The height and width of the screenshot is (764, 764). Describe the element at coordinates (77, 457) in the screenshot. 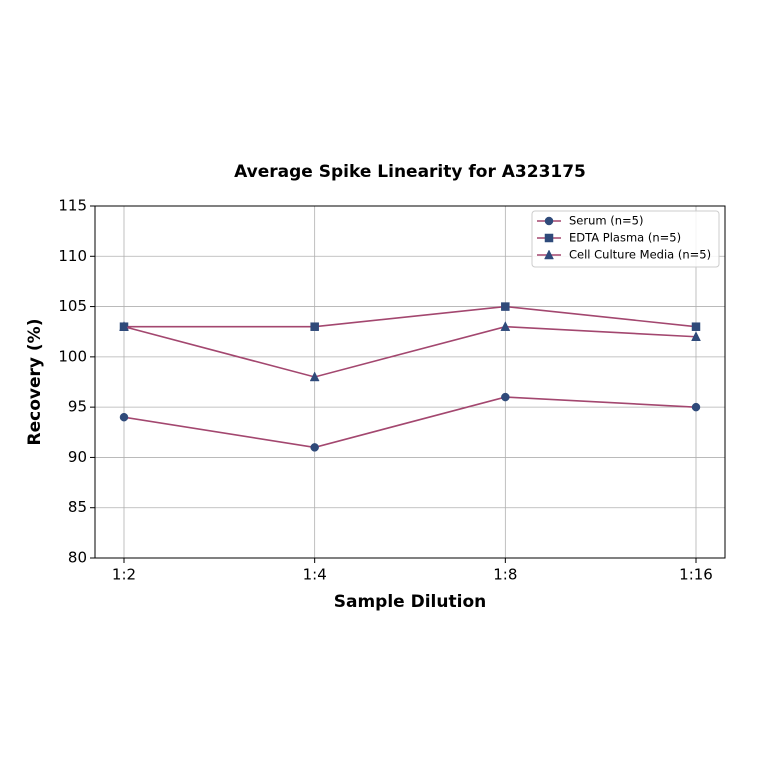

I see `y-tick-label: 90` at that location.